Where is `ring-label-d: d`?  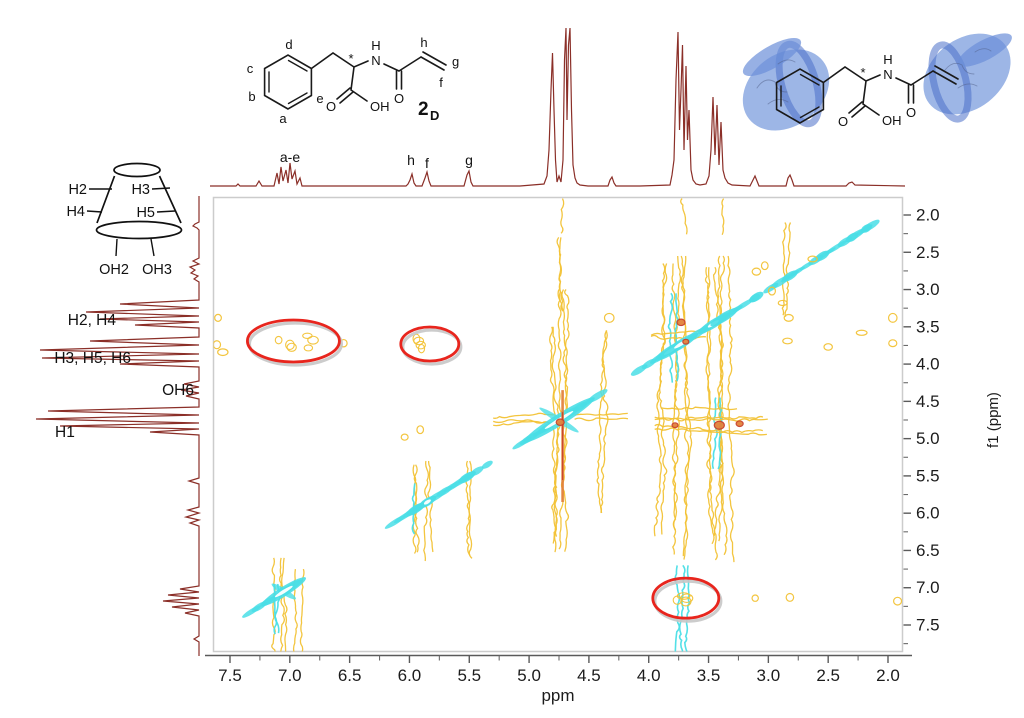 ring-label-d: d is located at coordinates (288, 44).